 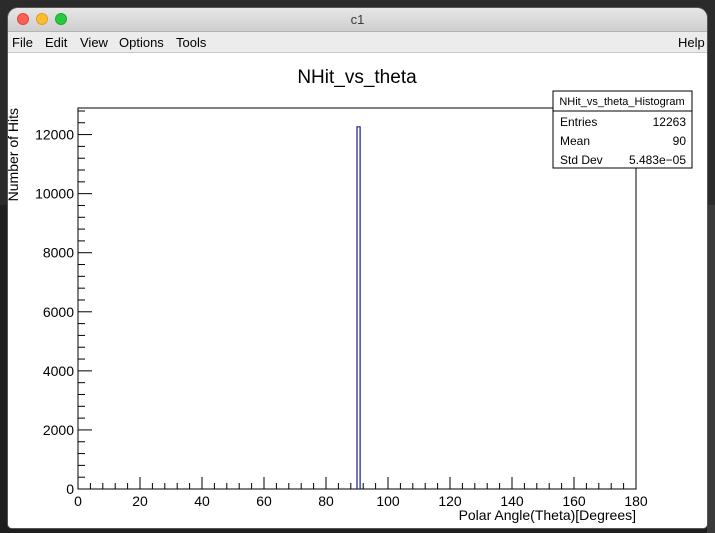 I want to click on stats-mean-value: 90, so click(x=680, y=141).